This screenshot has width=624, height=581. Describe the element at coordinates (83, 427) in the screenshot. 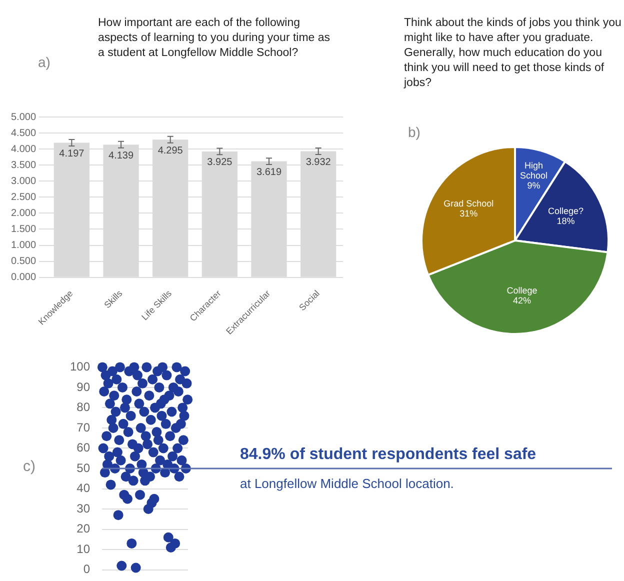

I see `y-tick-label: 70` at that location.